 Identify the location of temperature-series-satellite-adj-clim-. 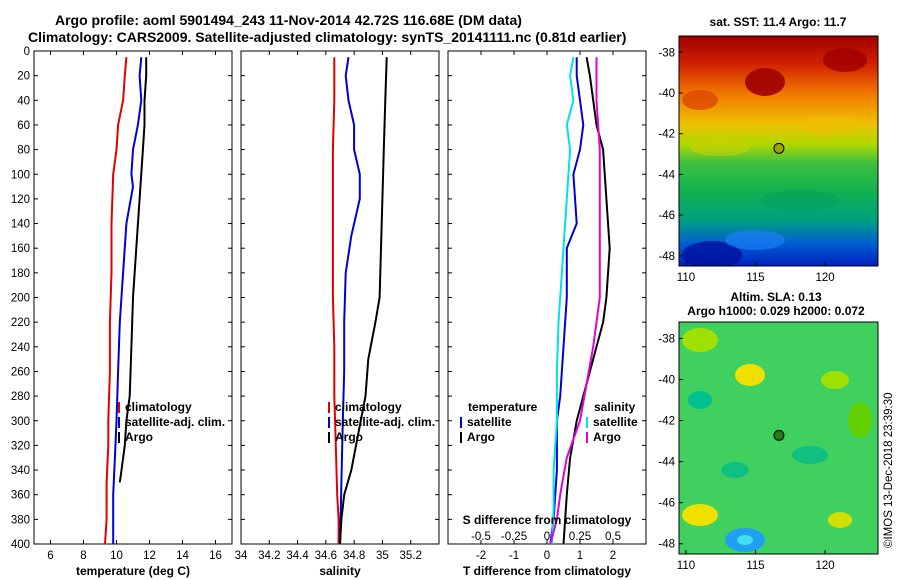
(127, 300).